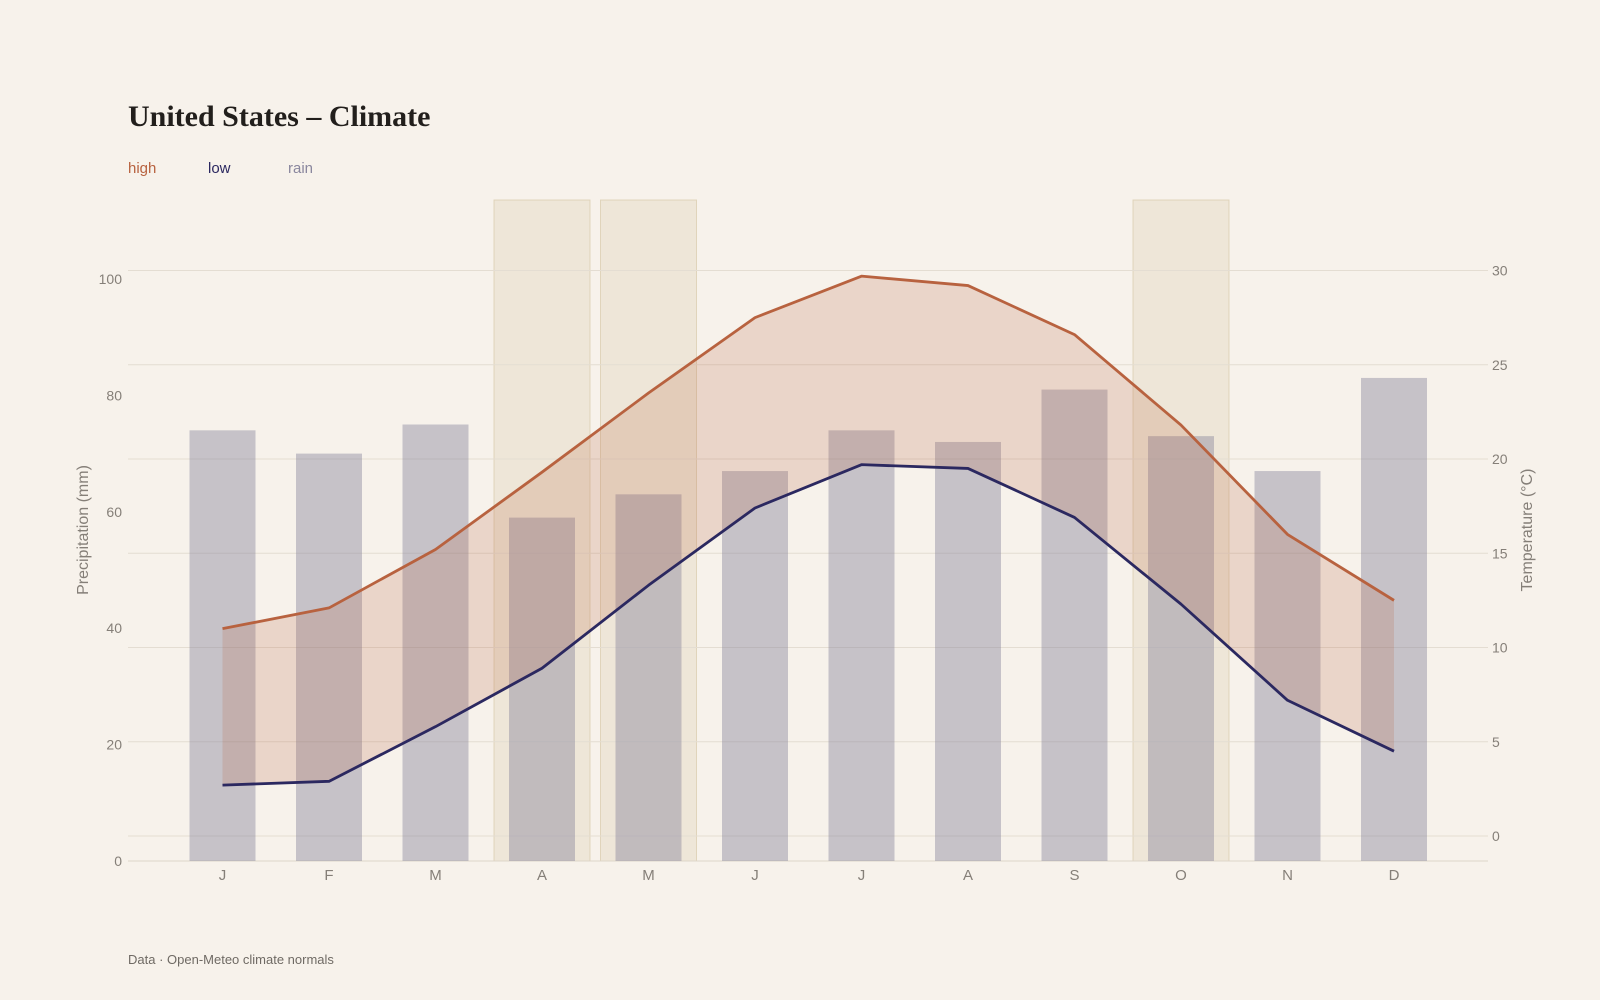 The height and width of the screenshot is (1000, 1600). What do you see at coordinates (1500, 459) in the screenshot?
I see `right-tick-label: 20` at bounding box center [1500, 459].